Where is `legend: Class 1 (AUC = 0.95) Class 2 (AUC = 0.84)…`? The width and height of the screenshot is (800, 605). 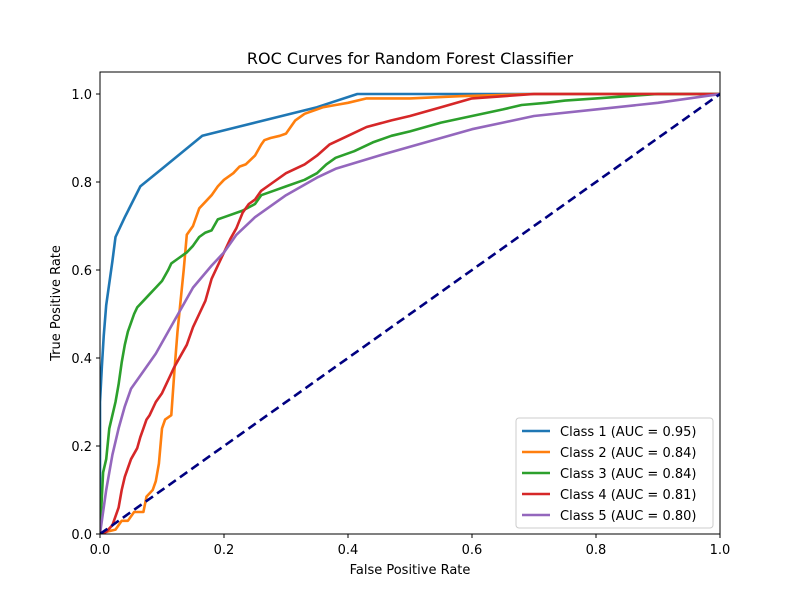
legend: Class 1 (AUC = 0.95) Class 2 (AUC = 0.84)… is located at coordinates (614, 473).